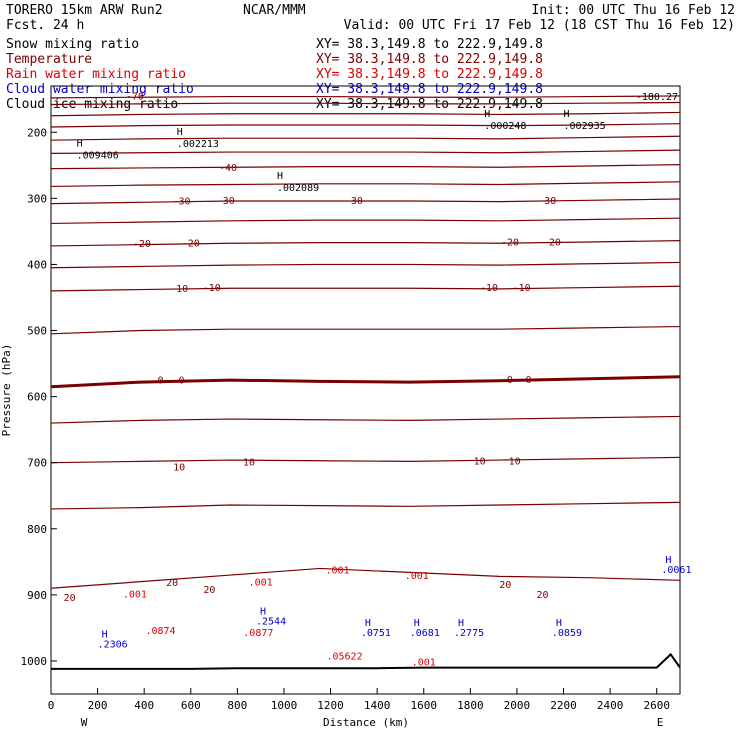 This screenshot has width=740, height=740. I want to click on snow-max-value: .002213, so click(198, 144).